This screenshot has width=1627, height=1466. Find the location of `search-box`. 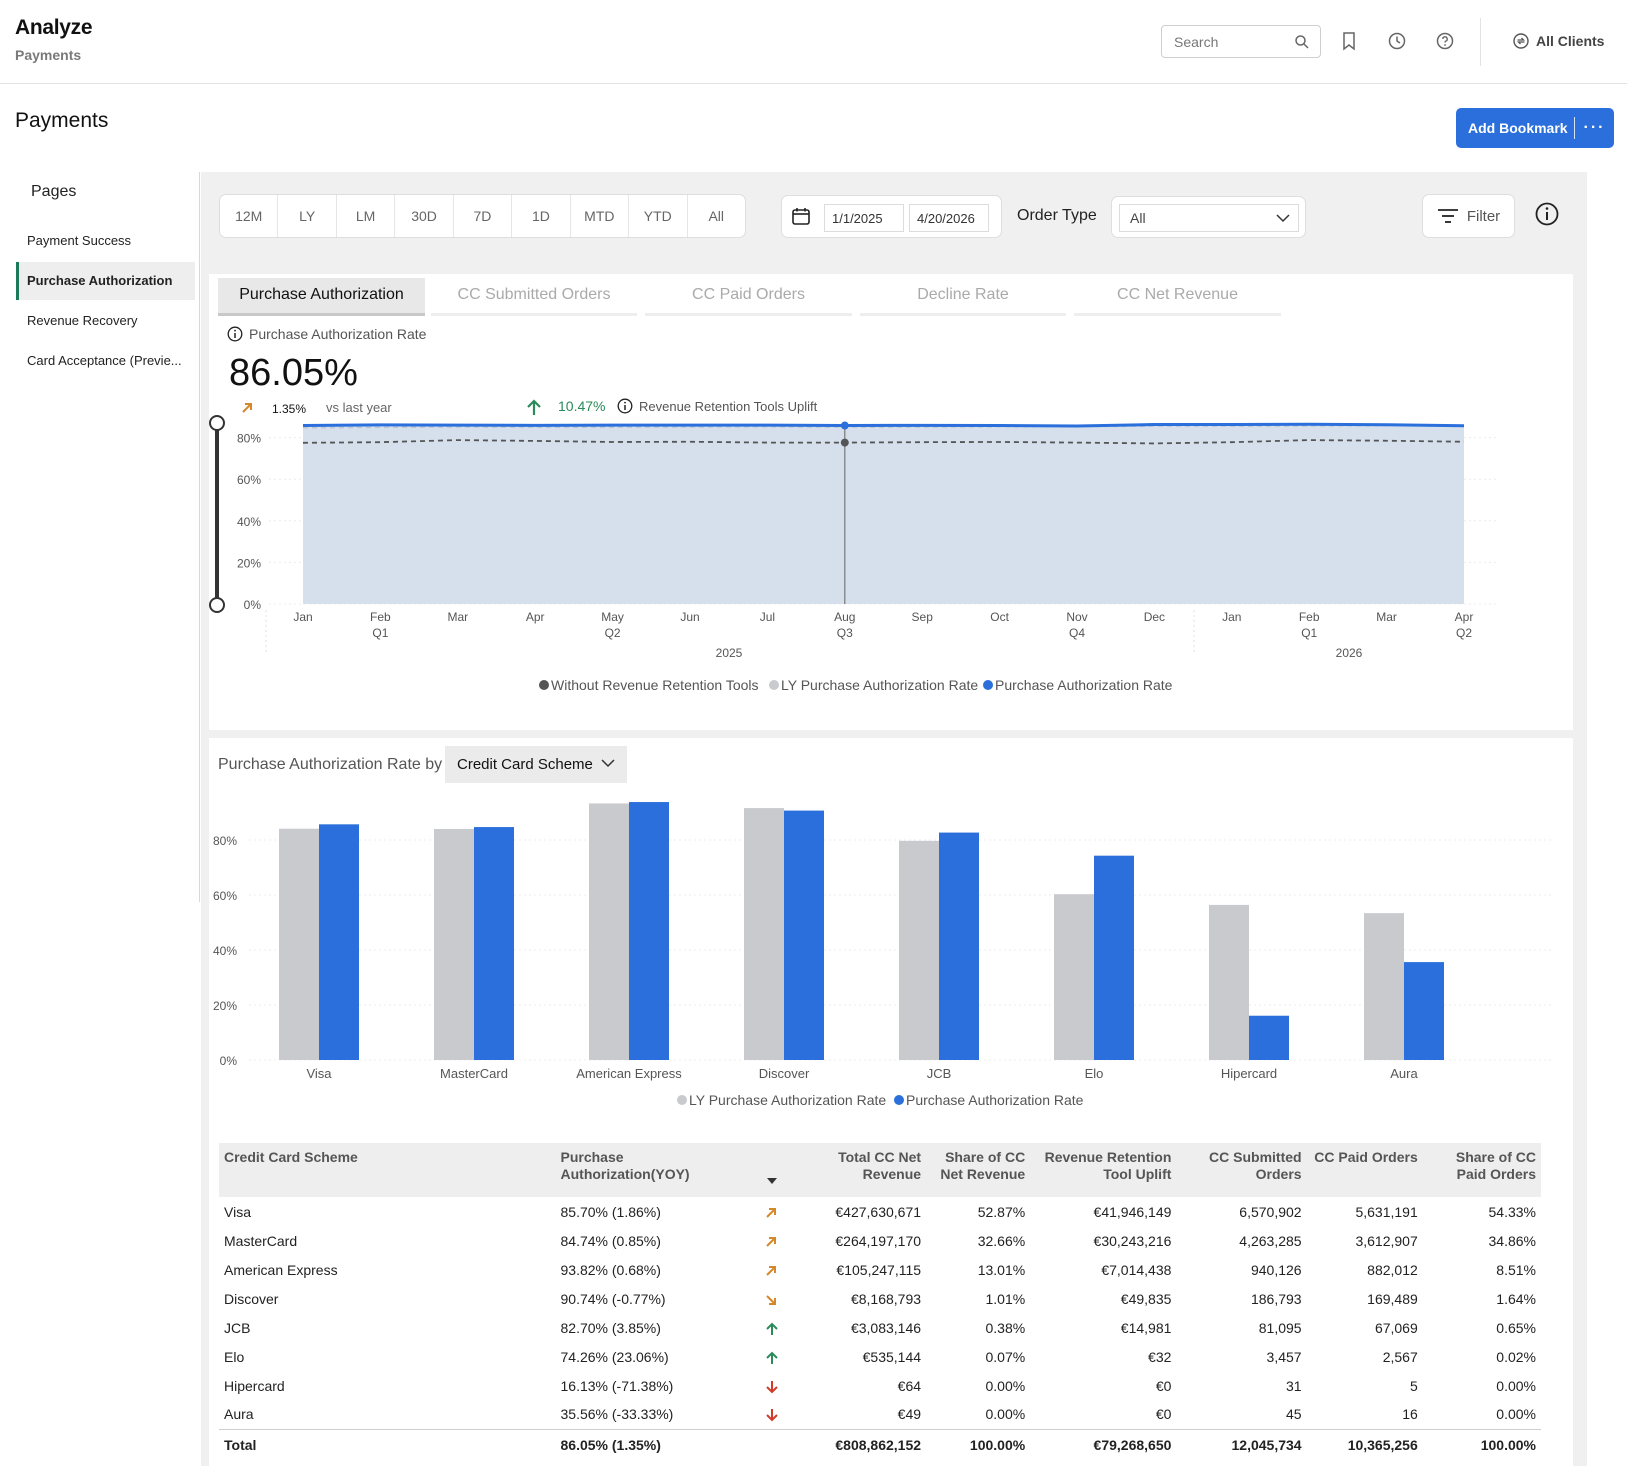

search-box is located at coordinates (1241, 41).